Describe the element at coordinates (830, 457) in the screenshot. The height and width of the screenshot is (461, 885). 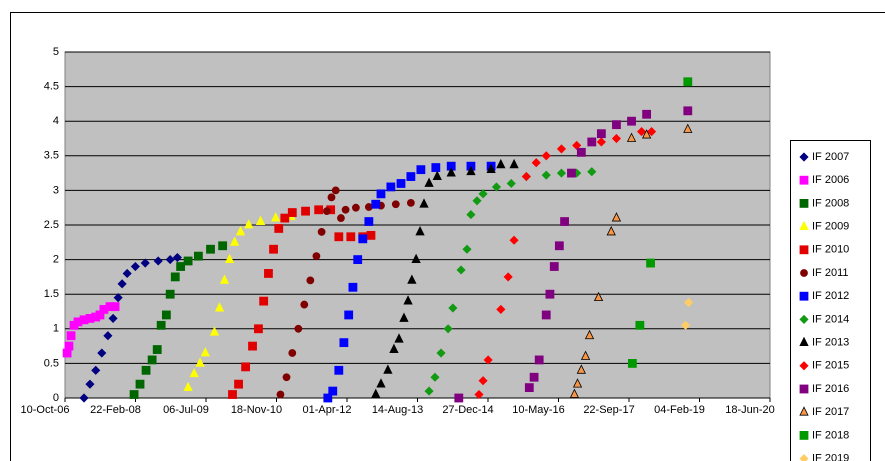
I see `legend-label: IF 2019` at that location.